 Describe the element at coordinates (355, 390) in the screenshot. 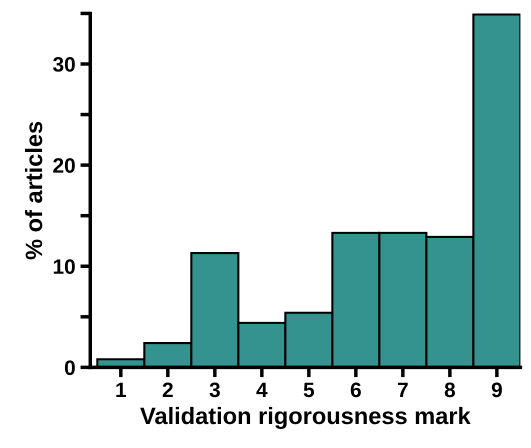

I see `x-tick-label: 6` at that location.